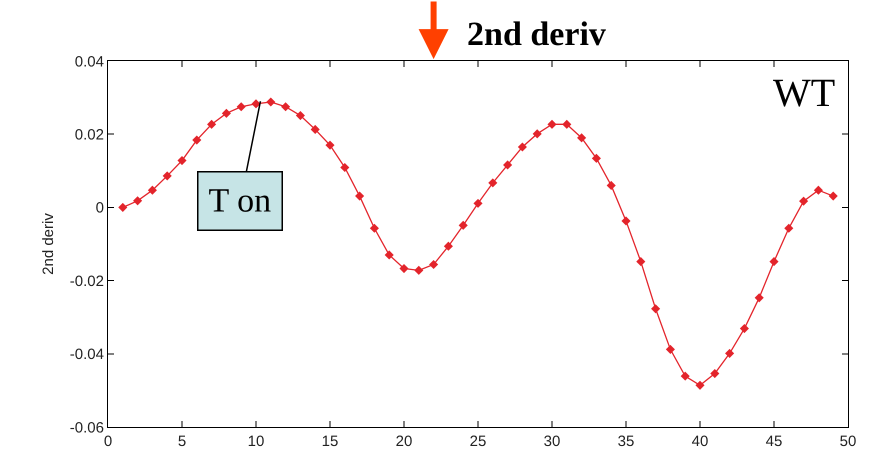  I want to click on y-tick-label: 0, so click(100, 208).